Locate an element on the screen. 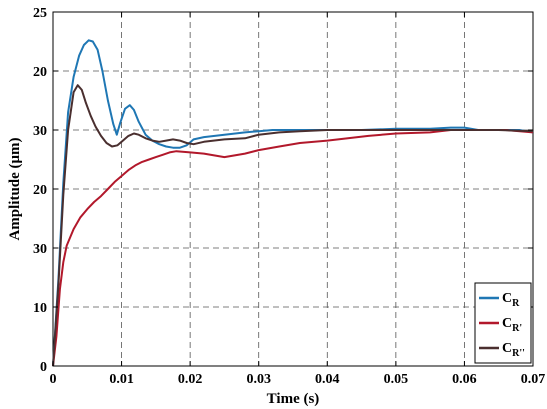  x-tick-labels: 0 0.01 0.02 0.03 0.04 0.05 0.06 0.07 is located at coordinates (298, 379).